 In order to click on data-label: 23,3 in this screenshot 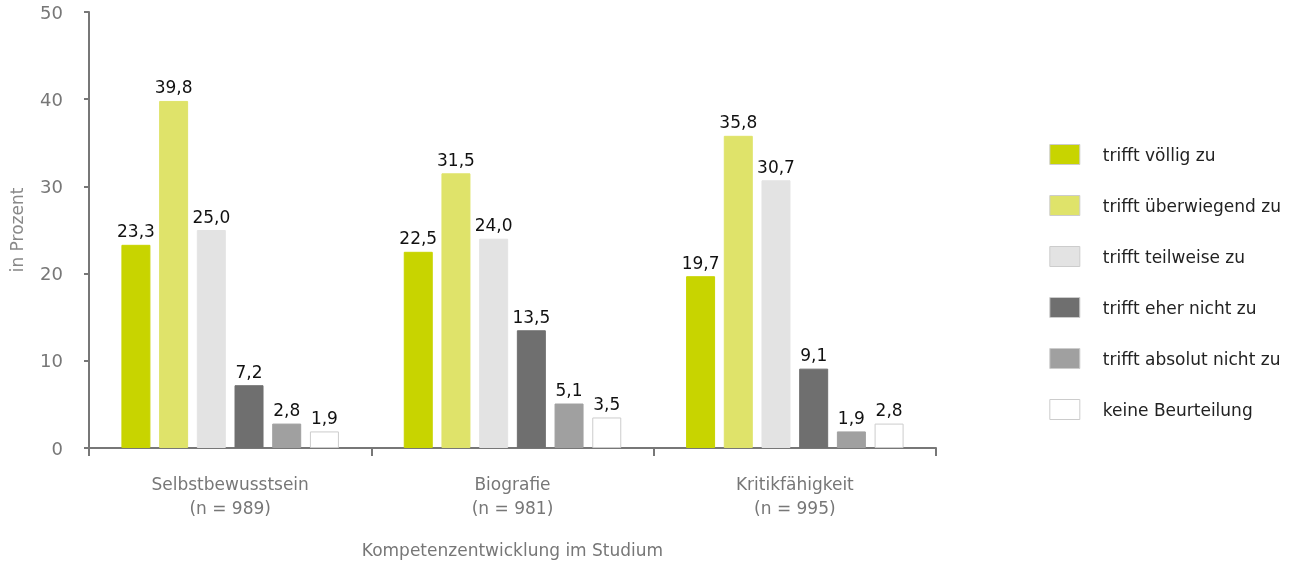, I will do `click(135, 231)`.